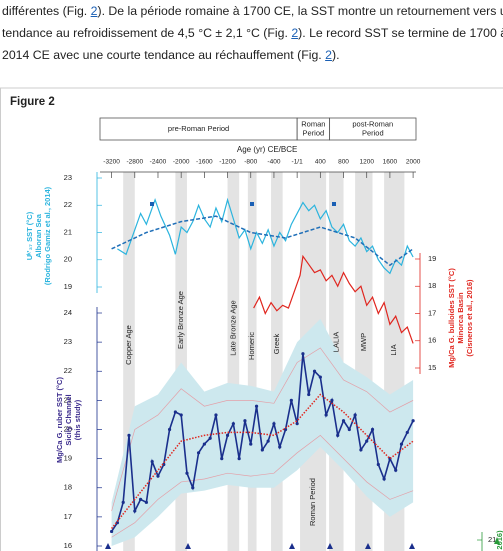 The image size is (503, 551). I want to click on axis-label: Mg/Ca G. bulloides SST (°C), so click(451, 318).